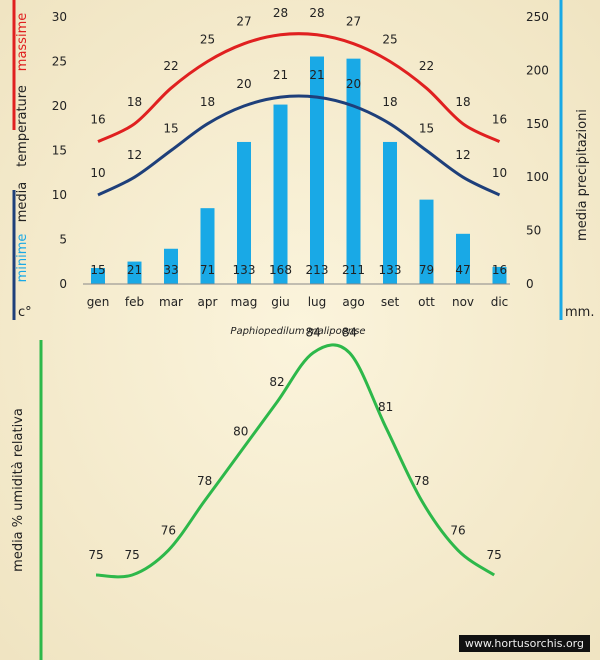 The image size is (600, 660). I want to click on category-label: nov, so click(463, 302).